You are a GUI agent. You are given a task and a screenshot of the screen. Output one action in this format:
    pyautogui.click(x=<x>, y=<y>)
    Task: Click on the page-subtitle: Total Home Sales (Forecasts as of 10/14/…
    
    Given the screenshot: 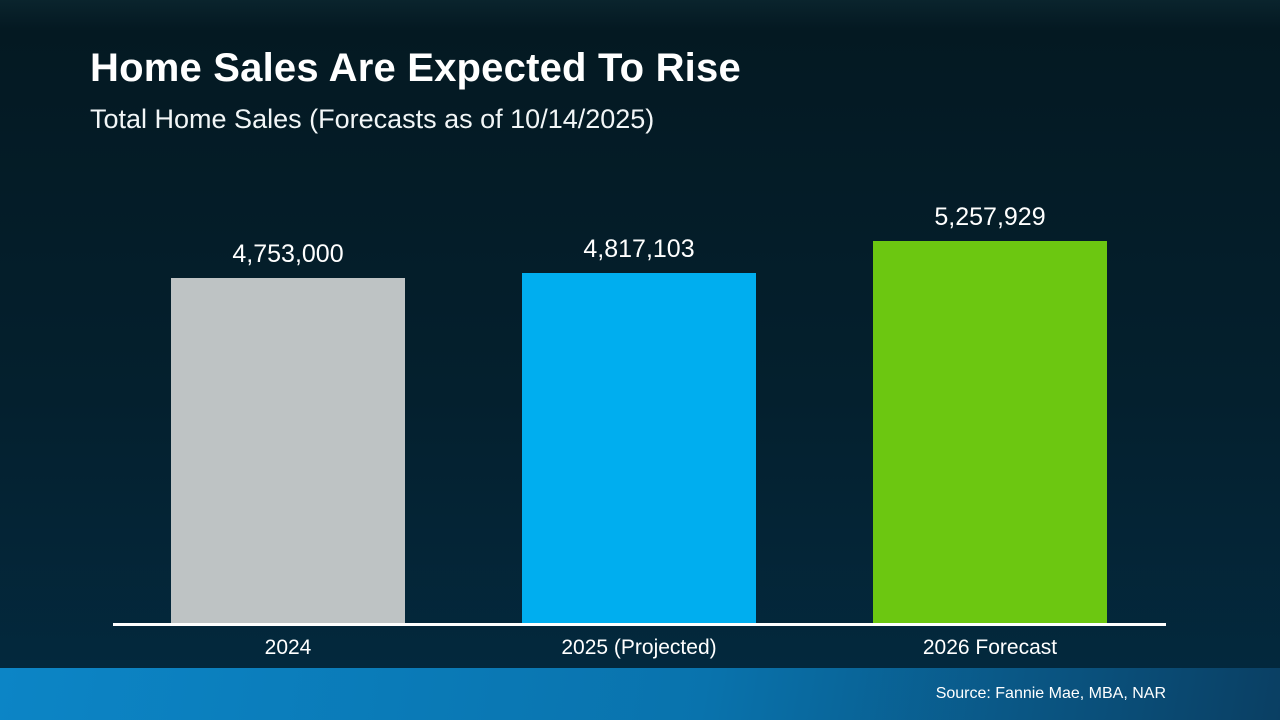 What is the action you would take?
    pyautogui.click(x=372, y=119)
    